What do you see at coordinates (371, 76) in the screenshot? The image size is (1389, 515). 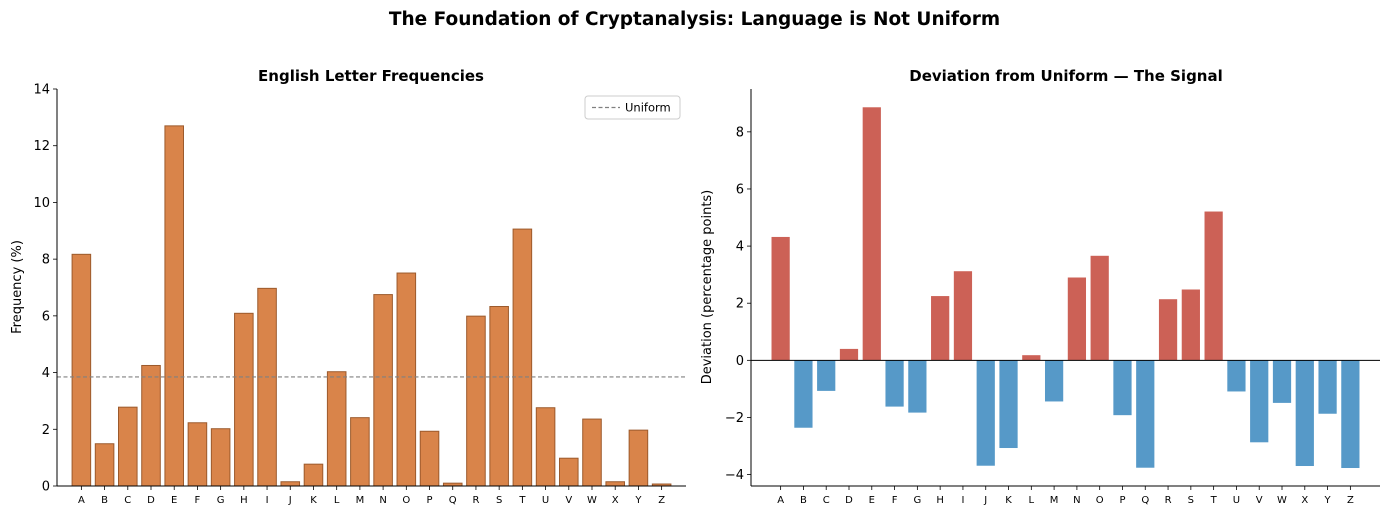 I see `left-chart-title: English Letter Frequencies` at bounding box center [371, 76].